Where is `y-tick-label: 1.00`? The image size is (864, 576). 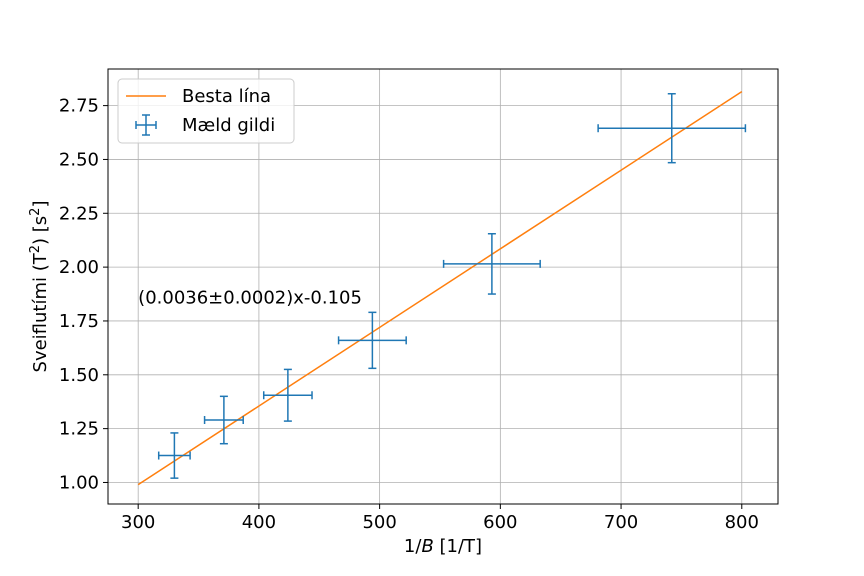
y-tick-label: 1.00 is located at coordinates (79, 482).